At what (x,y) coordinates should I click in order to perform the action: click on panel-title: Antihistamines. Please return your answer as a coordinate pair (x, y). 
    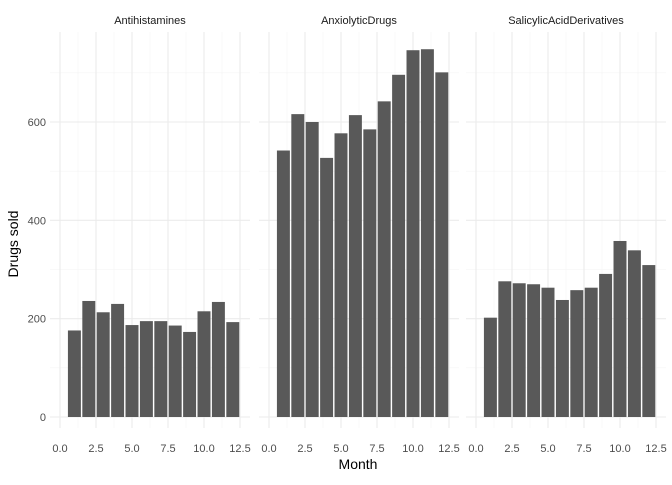
    Looking at the image, I should click on (150, 21).